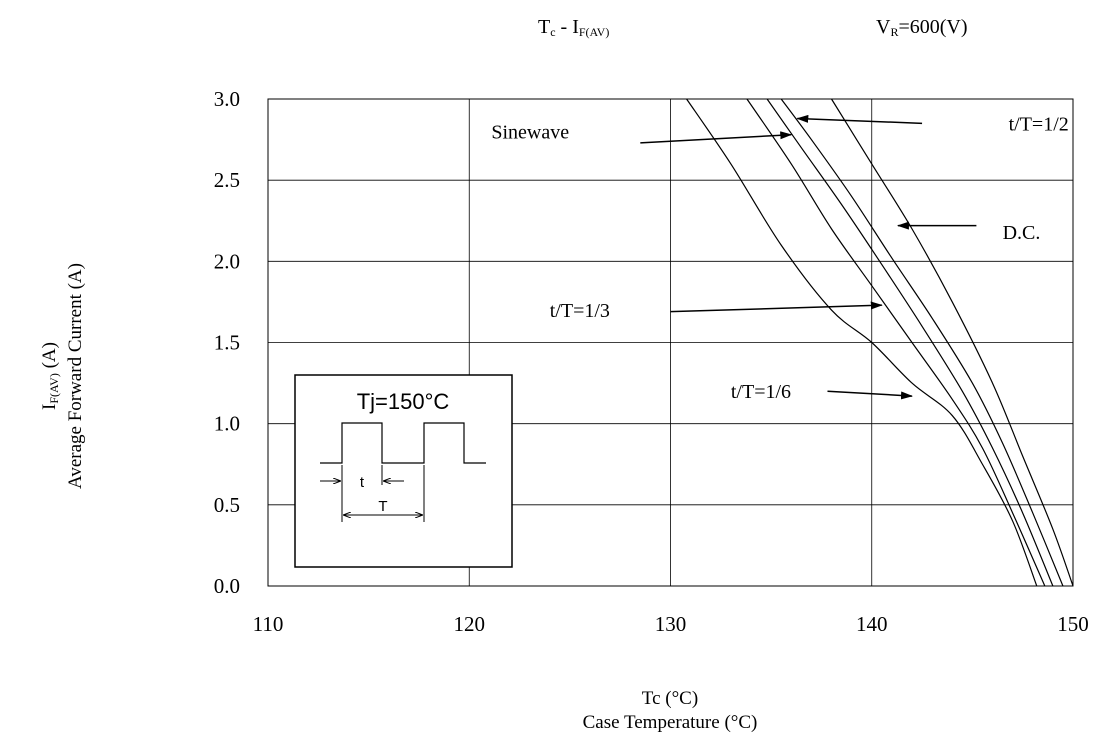 This screenshot has height=751, width=1102. I want to click on x-axis-description: Case Temperature (°C), so click(670, 722).